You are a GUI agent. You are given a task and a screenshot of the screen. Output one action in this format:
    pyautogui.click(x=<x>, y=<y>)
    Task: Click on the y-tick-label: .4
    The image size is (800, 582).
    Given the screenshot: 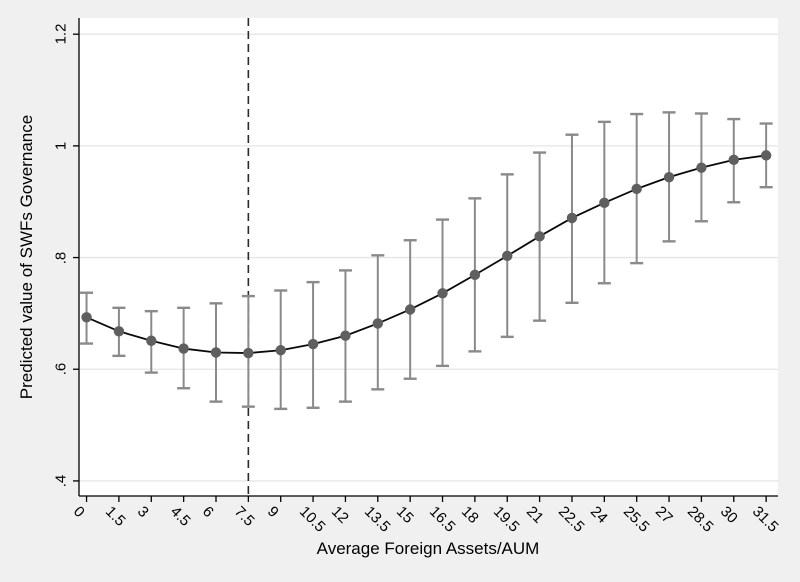 What is the action you would take?
    pyautogui.click(x=61, y=481)
    